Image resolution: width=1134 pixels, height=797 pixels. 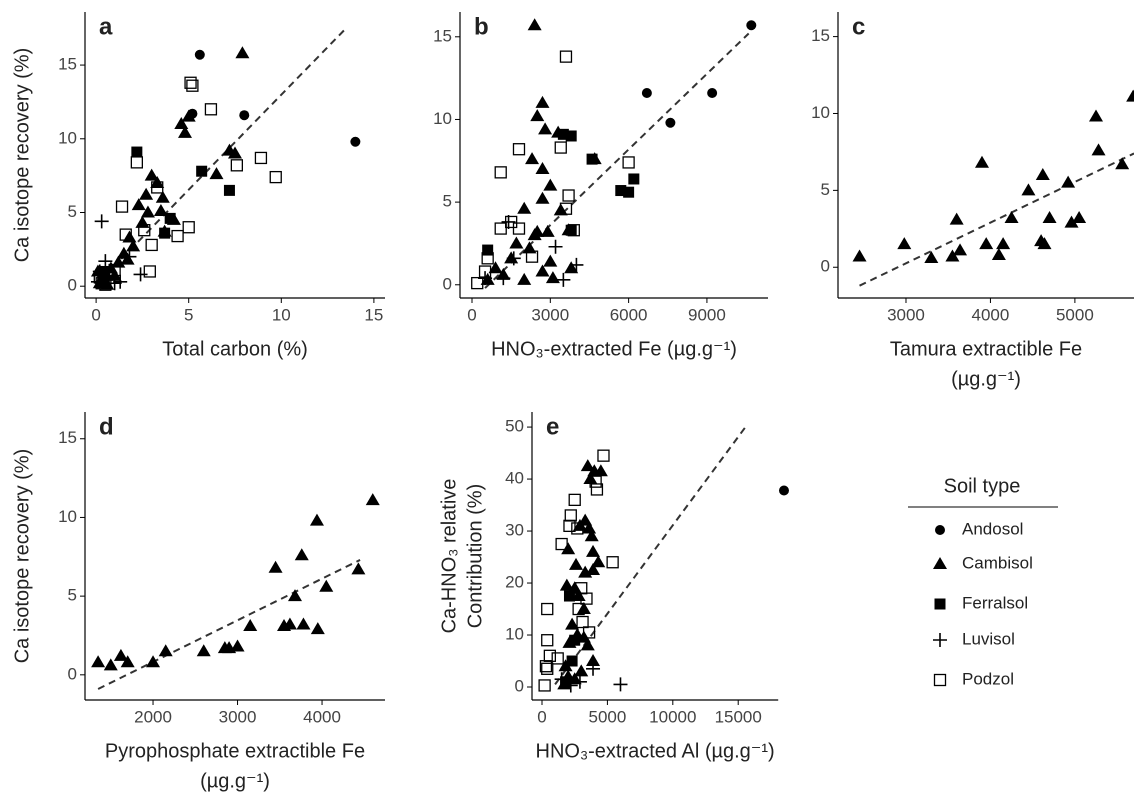 What do you see at coordinates (982, 486) in the screenshot?
I see `legend-title: Soil type` at bounding box center [982, 486].